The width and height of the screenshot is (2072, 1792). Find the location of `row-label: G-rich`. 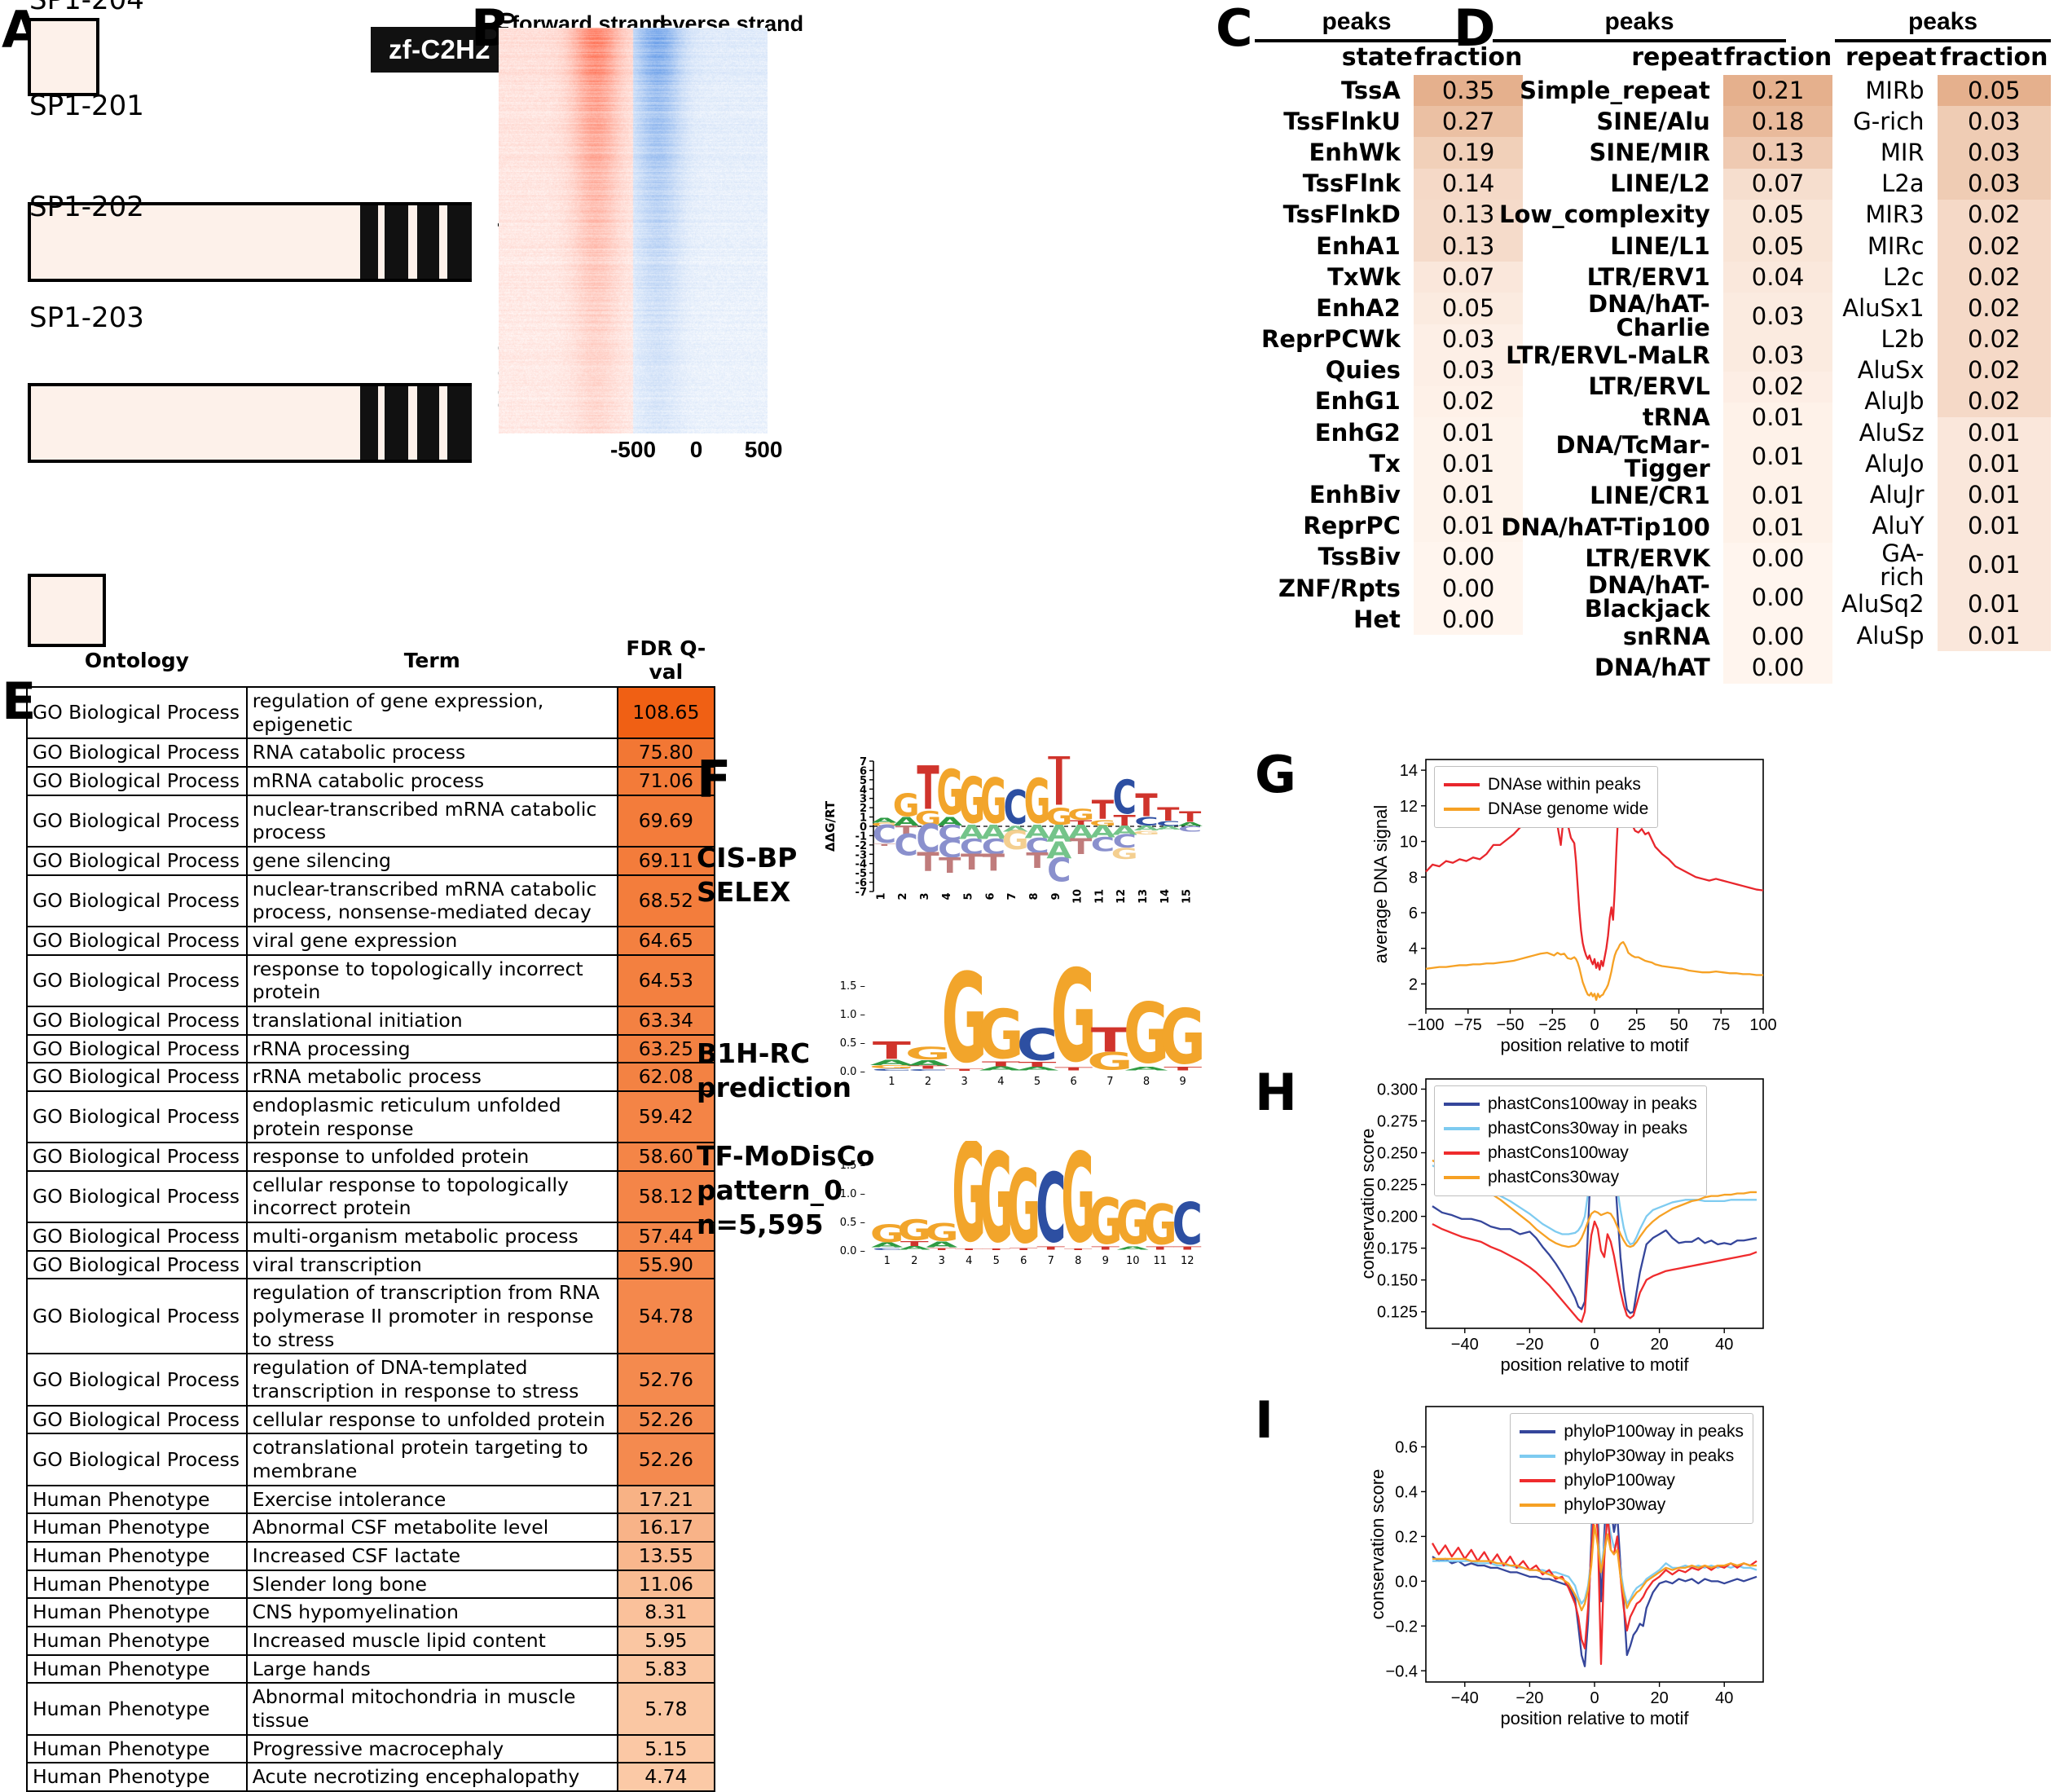

row-label: G-rich is located at coordinates (1889, 121).